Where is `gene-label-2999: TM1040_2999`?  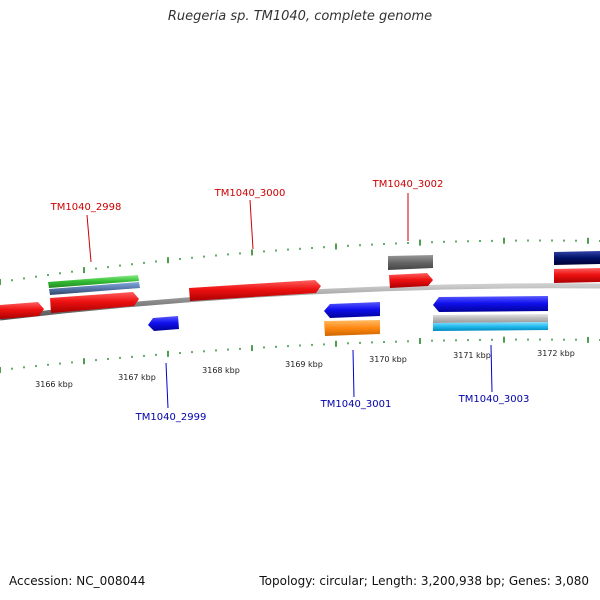 gene-label-2999: TM1040_2999 is located at coordinates (171, 417).